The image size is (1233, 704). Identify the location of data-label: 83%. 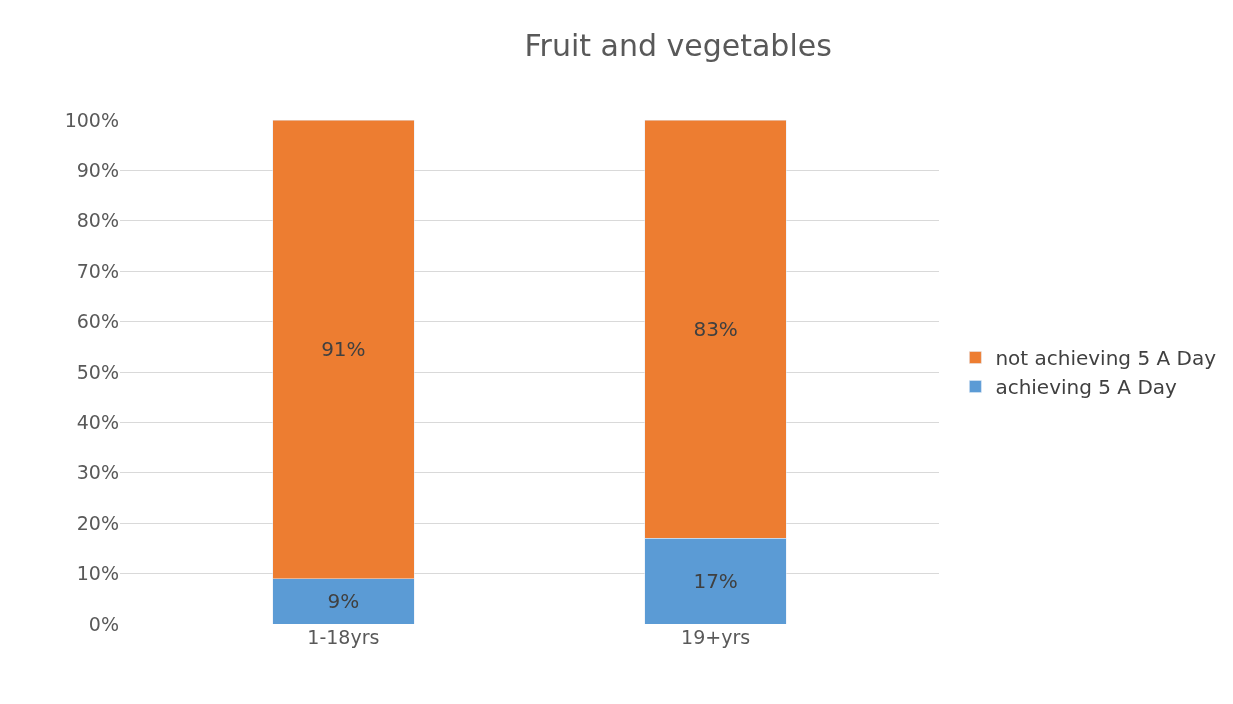
(715, 329).